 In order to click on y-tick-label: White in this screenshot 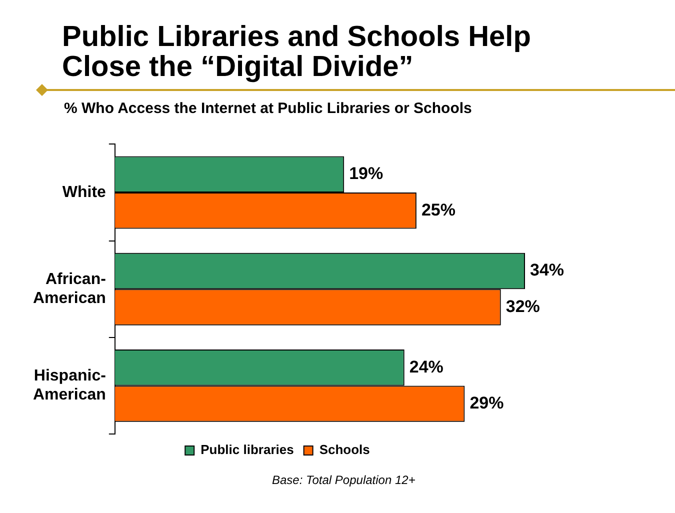, I will do `click(84, 192)`.